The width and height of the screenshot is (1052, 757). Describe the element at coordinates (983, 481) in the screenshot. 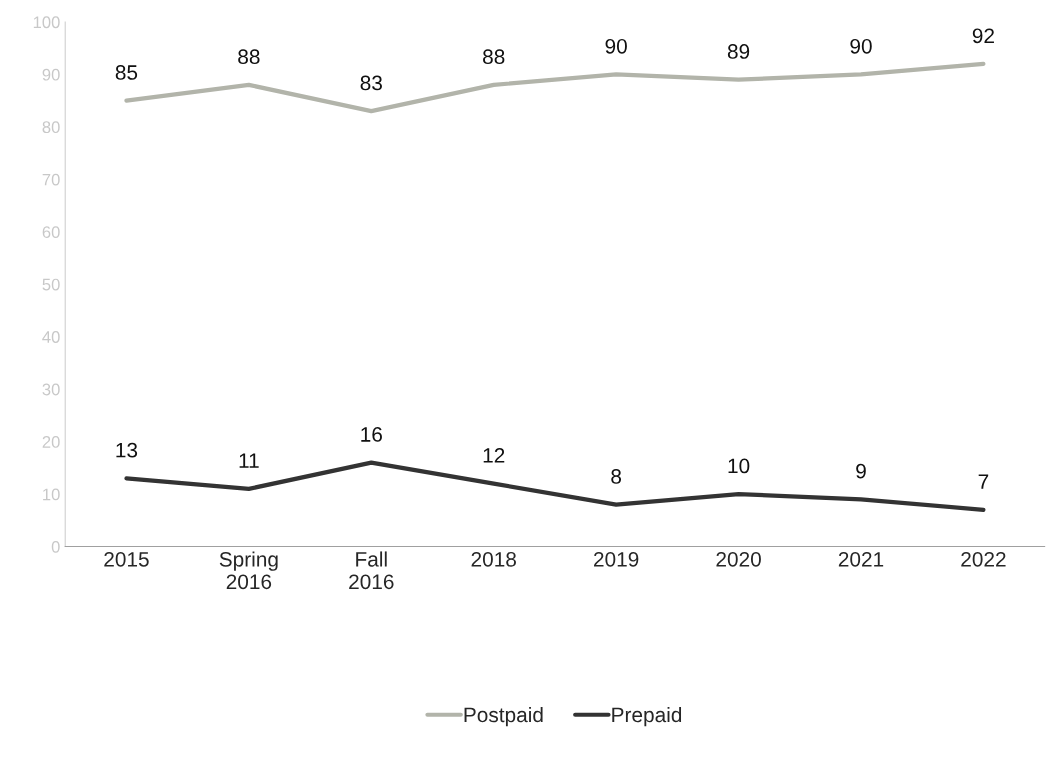

I see `data-label: 7` at that location.